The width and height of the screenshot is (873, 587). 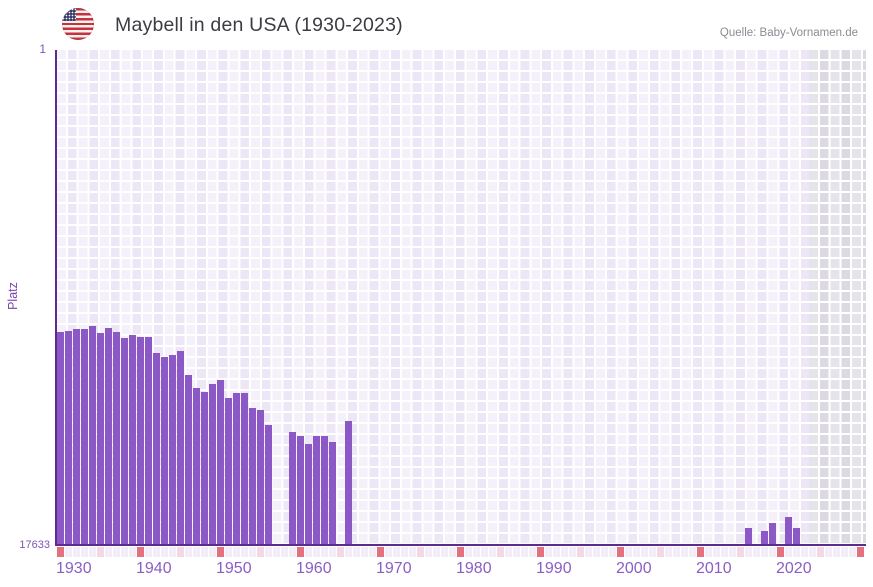 What do you see at coordinates (228, 471) in the screenshot?
I see `bar-1951` at bounding box center [228, 471].